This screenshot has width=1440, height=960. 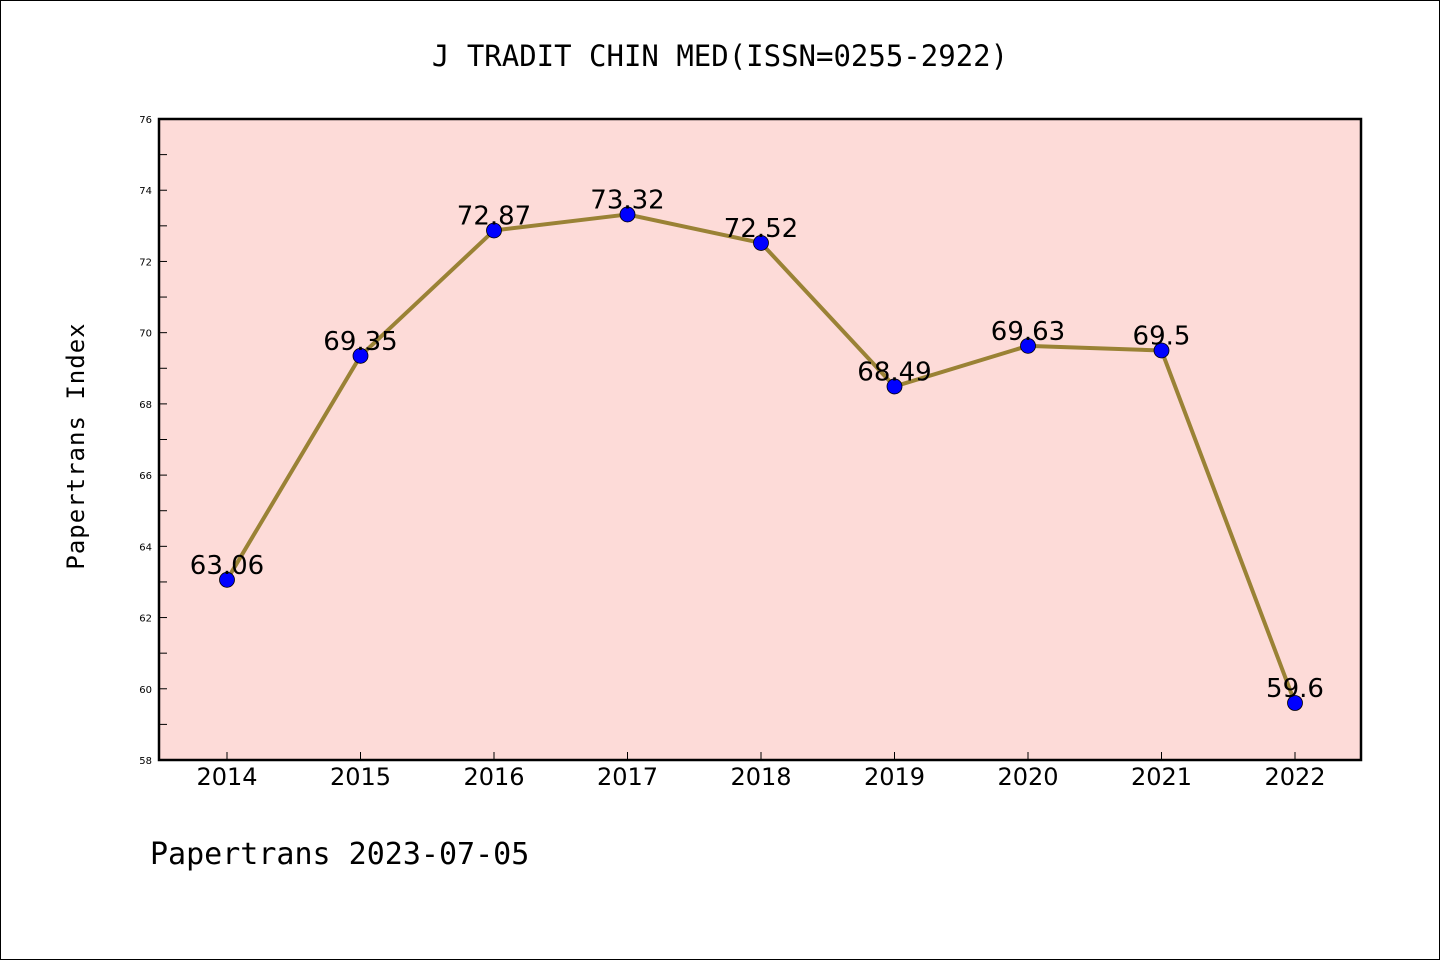 I want to click on x-tick-label: 2021, so click(x=1161, y=777).